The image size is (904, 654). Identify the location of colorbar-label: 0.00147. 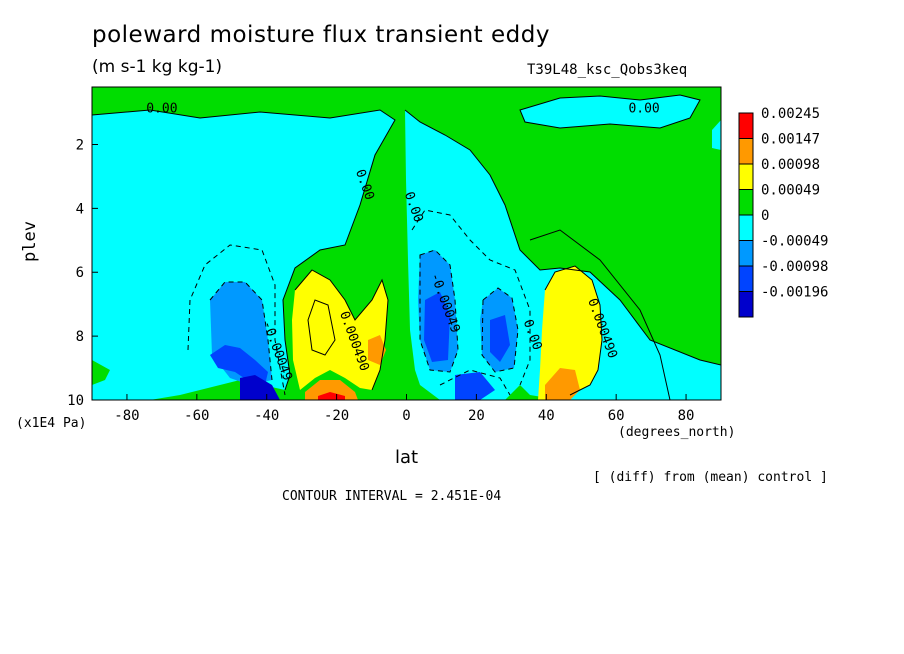
(790, 140).